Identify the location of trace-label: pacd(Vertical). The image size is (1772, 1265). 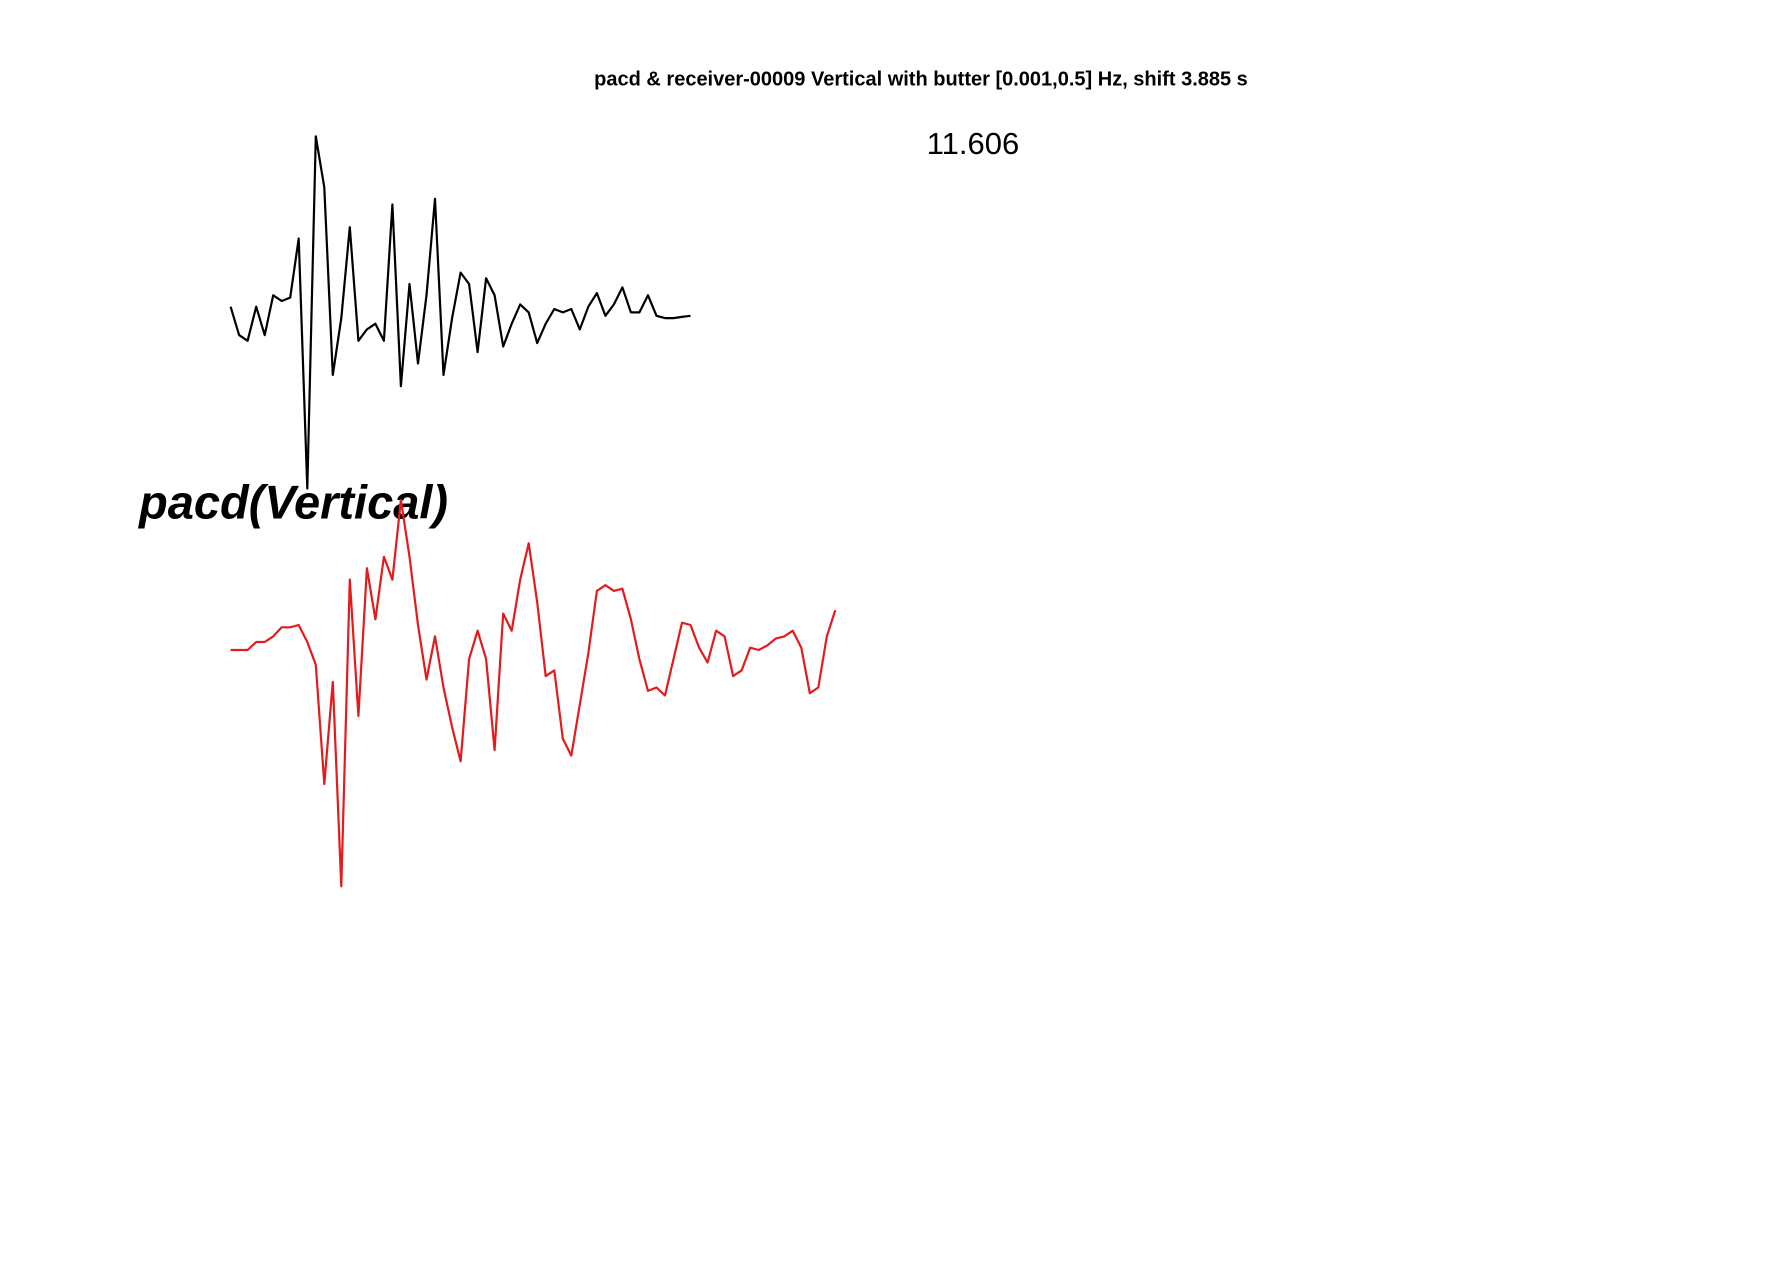
(292, 501).